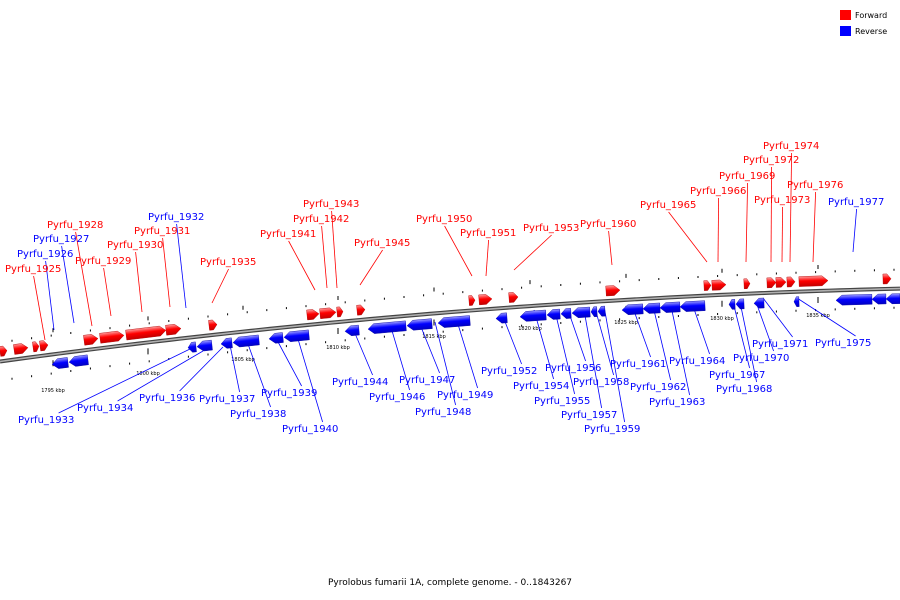  What do you see at coordinates (843, 343) in the screenshot?
I see `gene-label-pyrfu_1975: Pyrfu_1975` at bounding box center [843, 343].